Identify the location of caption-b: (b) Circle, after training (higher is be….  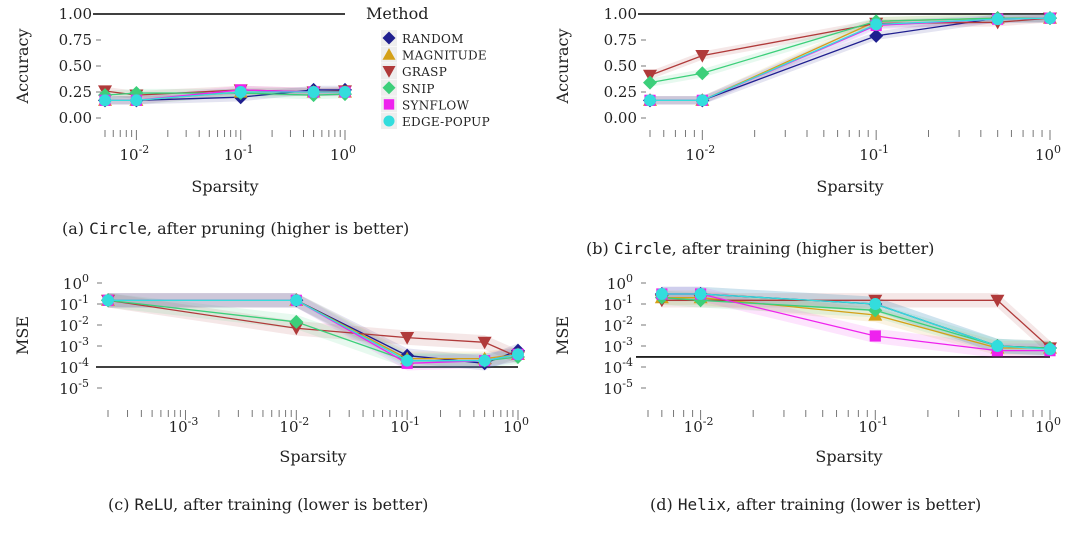
(760, 248).